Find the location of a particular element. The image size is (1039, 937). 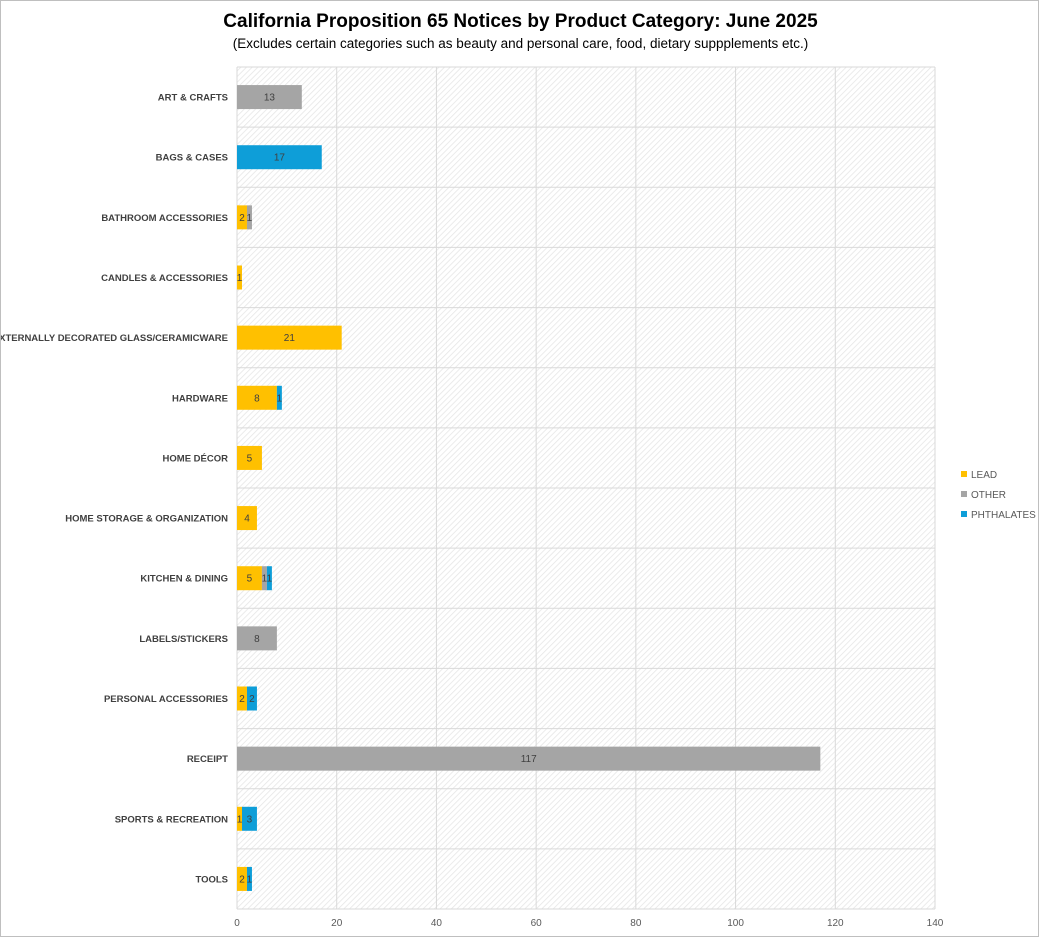

category-label: RECEIPT is located at coordinates (207, 759).